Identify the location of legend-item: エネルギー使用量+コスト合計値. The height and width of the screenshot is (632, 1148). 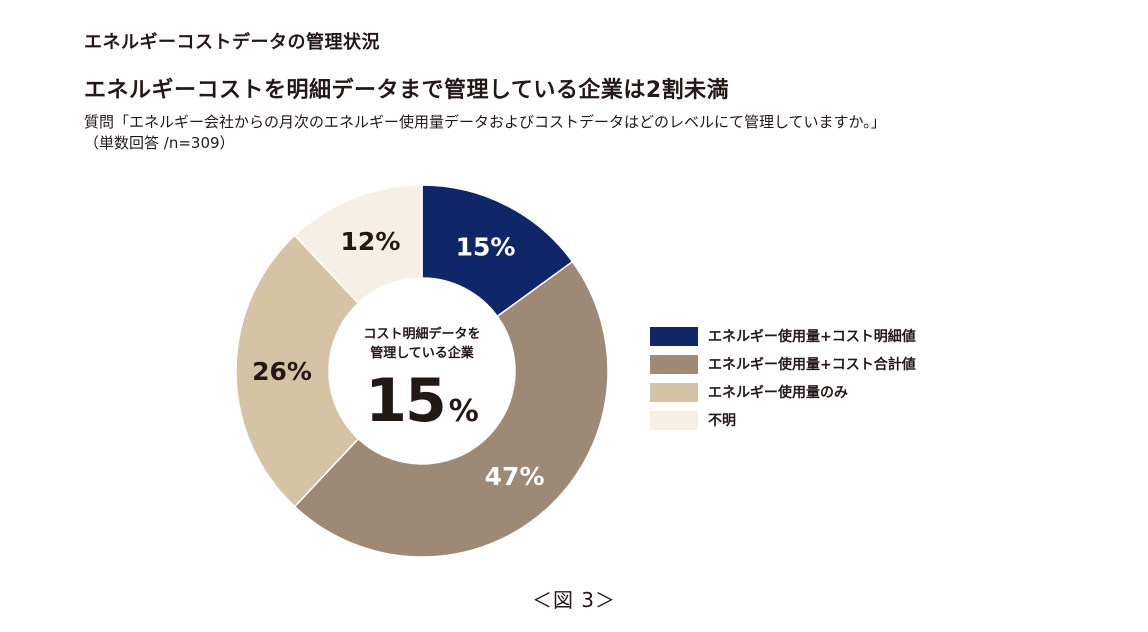
(783, 364).